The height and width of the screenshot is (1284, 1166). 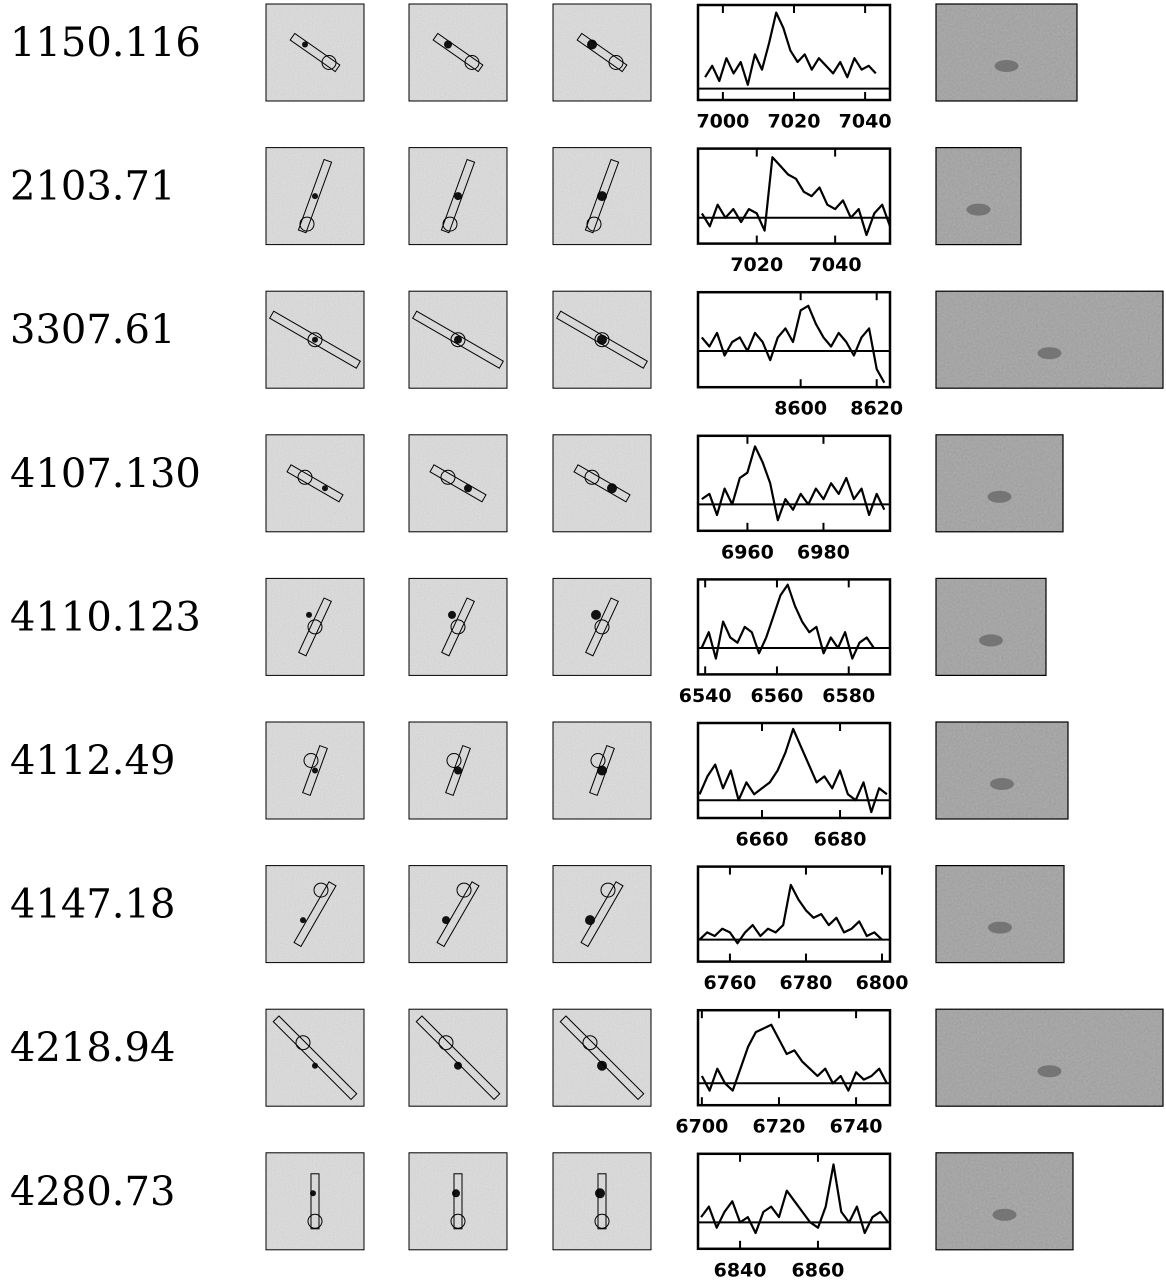 I want to click on x-tick-label: 6740, so click(x=856, y=1127).